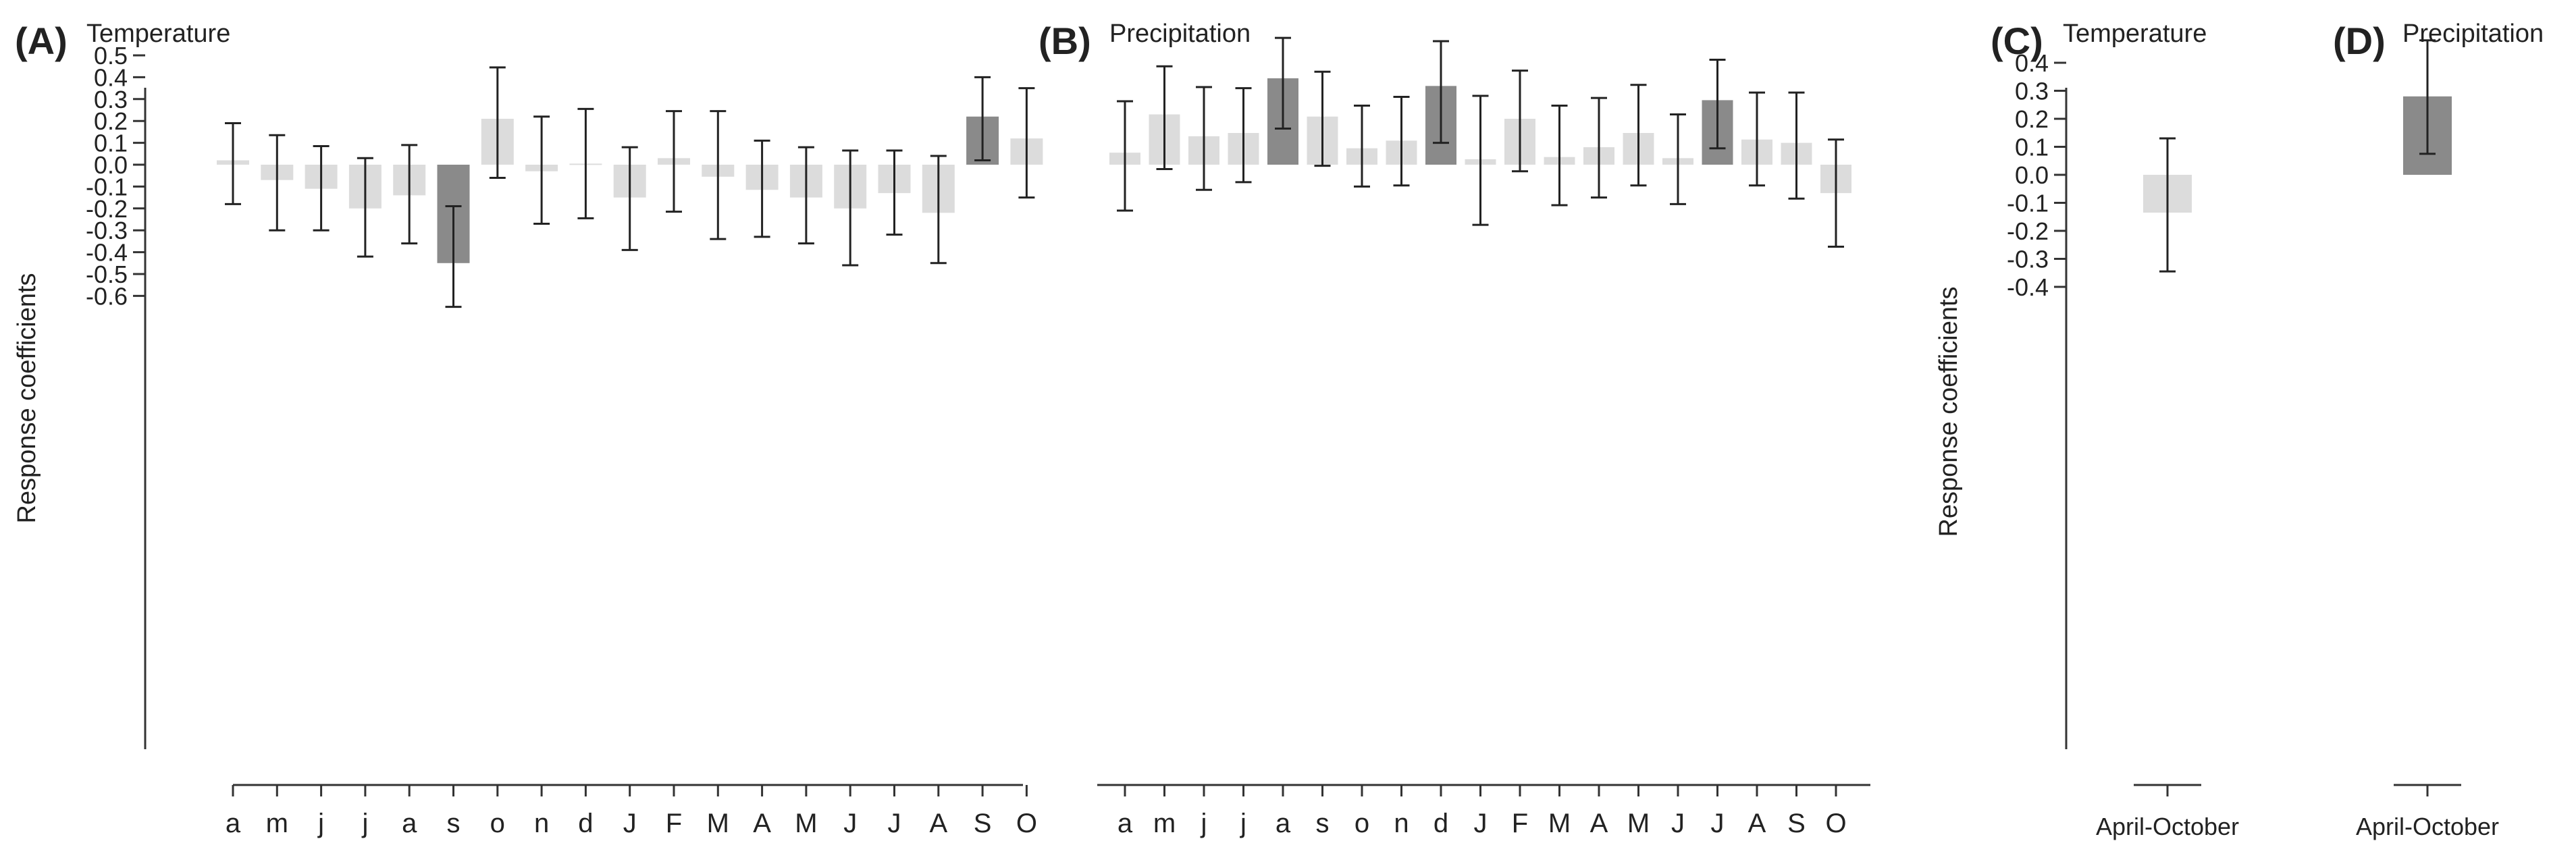 The width and height of the screenshot is (2576, 868). Describe the element at coordinates (541, 824) in the screenshot. I see `x-tick-label-a-7: n` at that location.